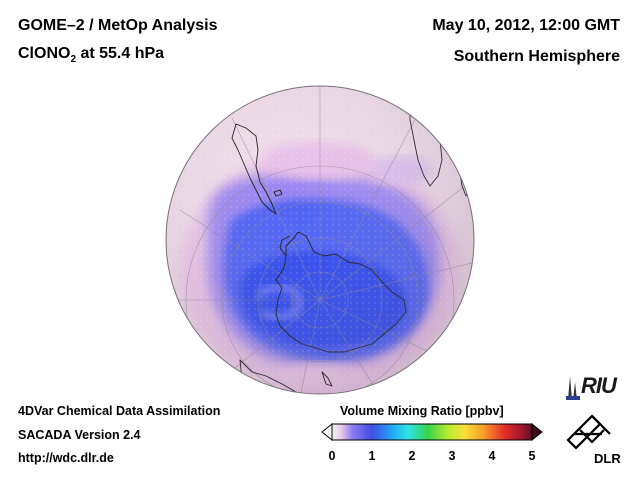 This screenshot has height=480, width=640. Describe the element at coordinates (66, 458) in the screenshot. I see `website-url: http://wdc.dlr.de` at that location.